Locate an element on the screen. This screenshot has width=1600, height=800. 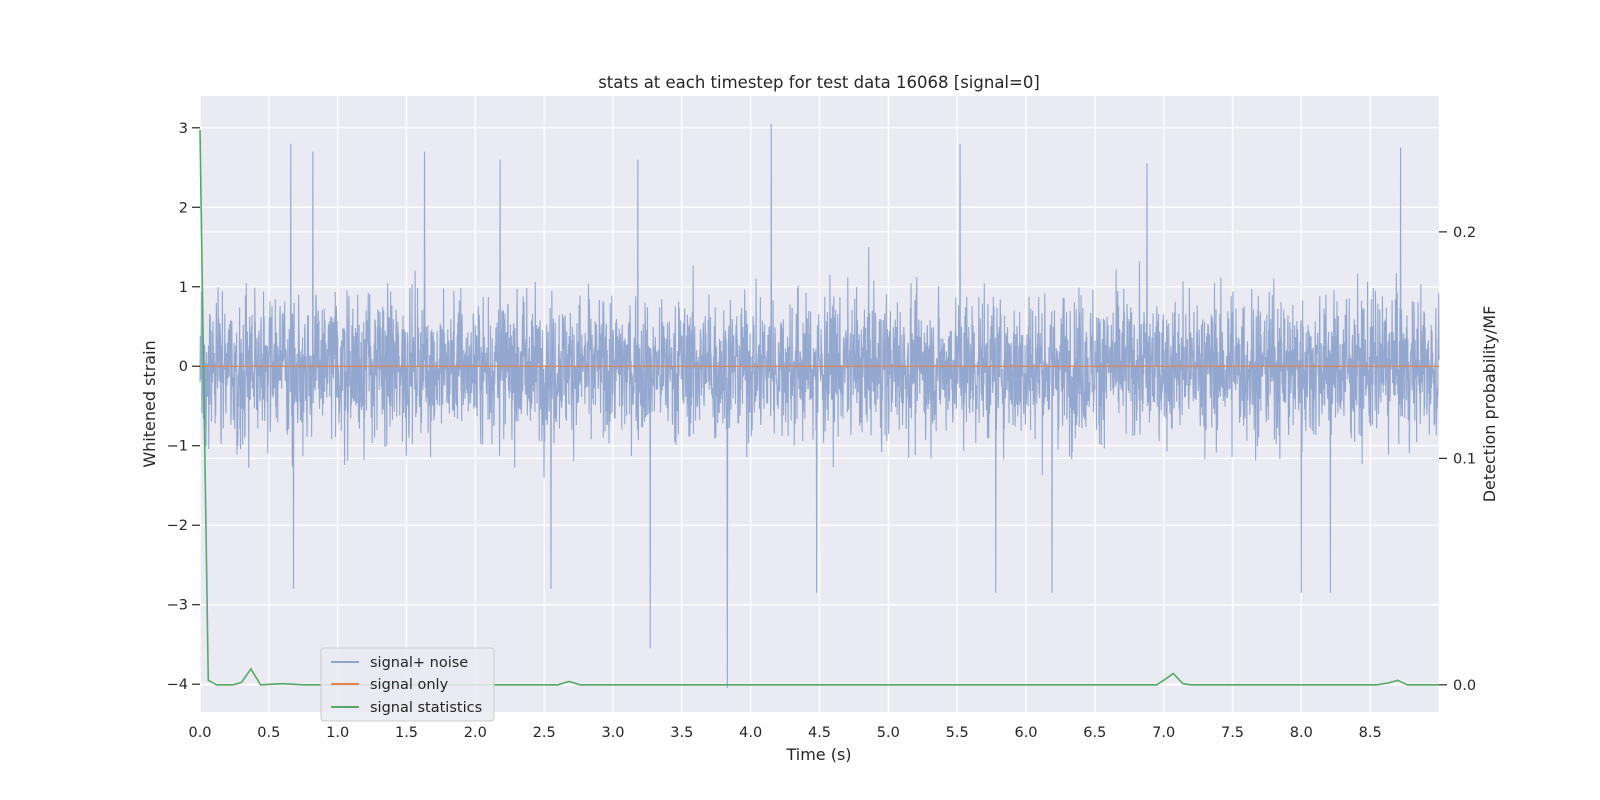
x-tick-label: 2.5 is located at coordinates (544, 733).